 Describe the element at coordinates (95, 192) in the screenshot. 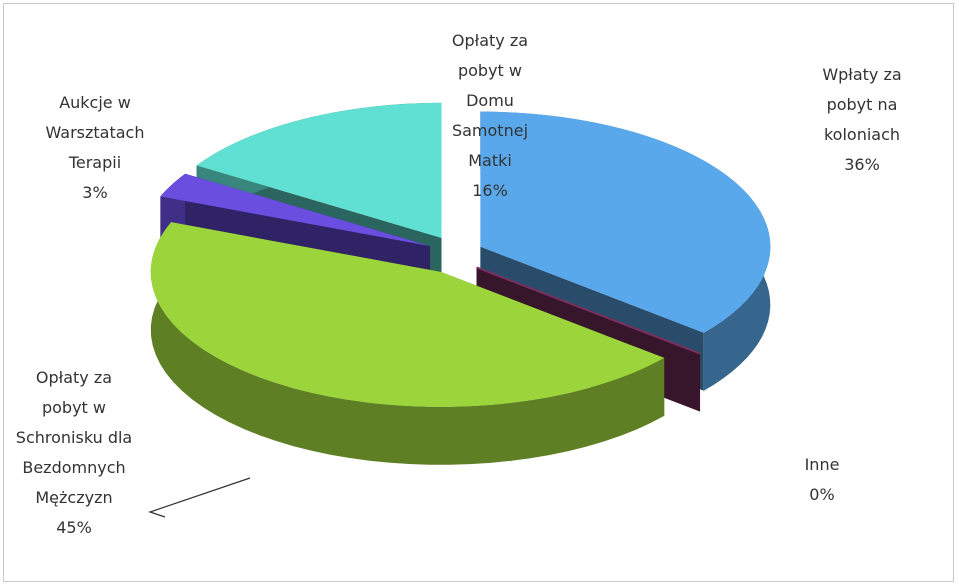

I see `label-value: 3%` at that location.